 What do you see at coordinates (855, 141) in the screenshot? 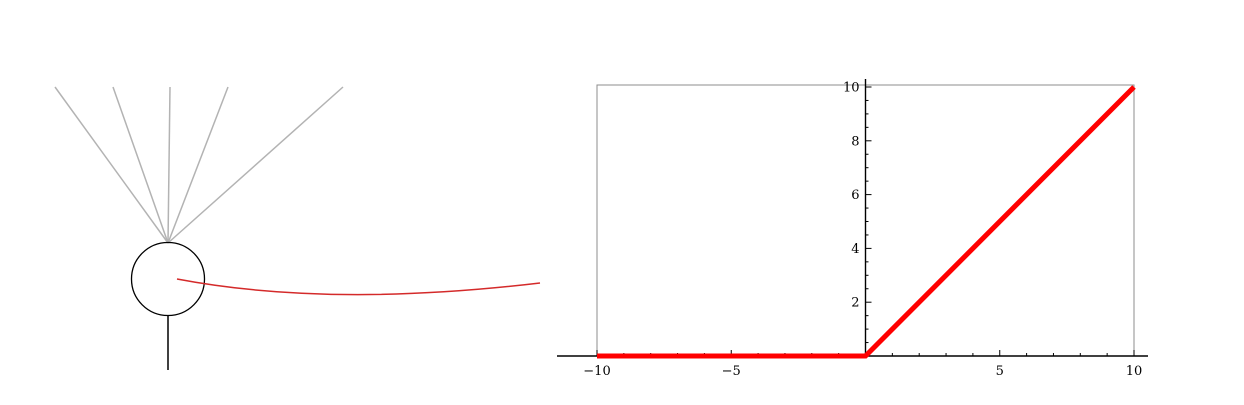
I see `y-tick-label: 8` at bounding box center [855, 141].